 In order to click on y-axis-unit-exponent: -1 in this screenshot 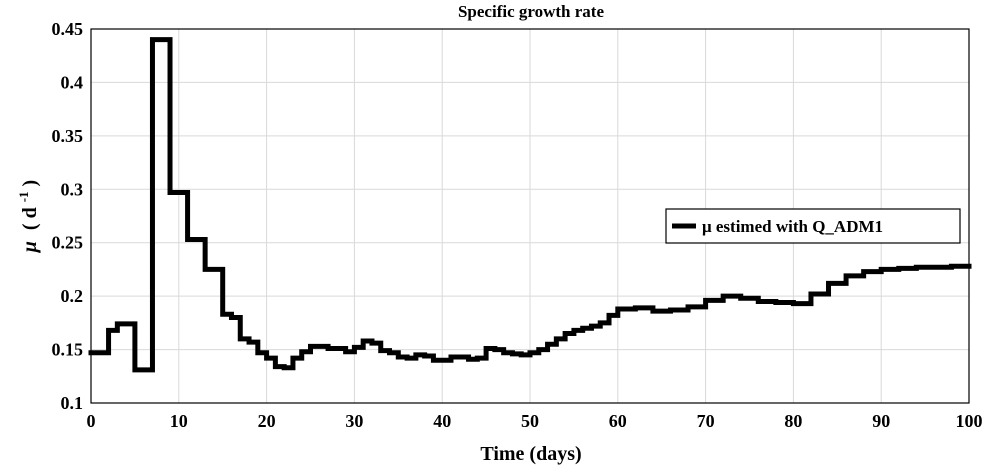, I will do `click(23, 196)`.